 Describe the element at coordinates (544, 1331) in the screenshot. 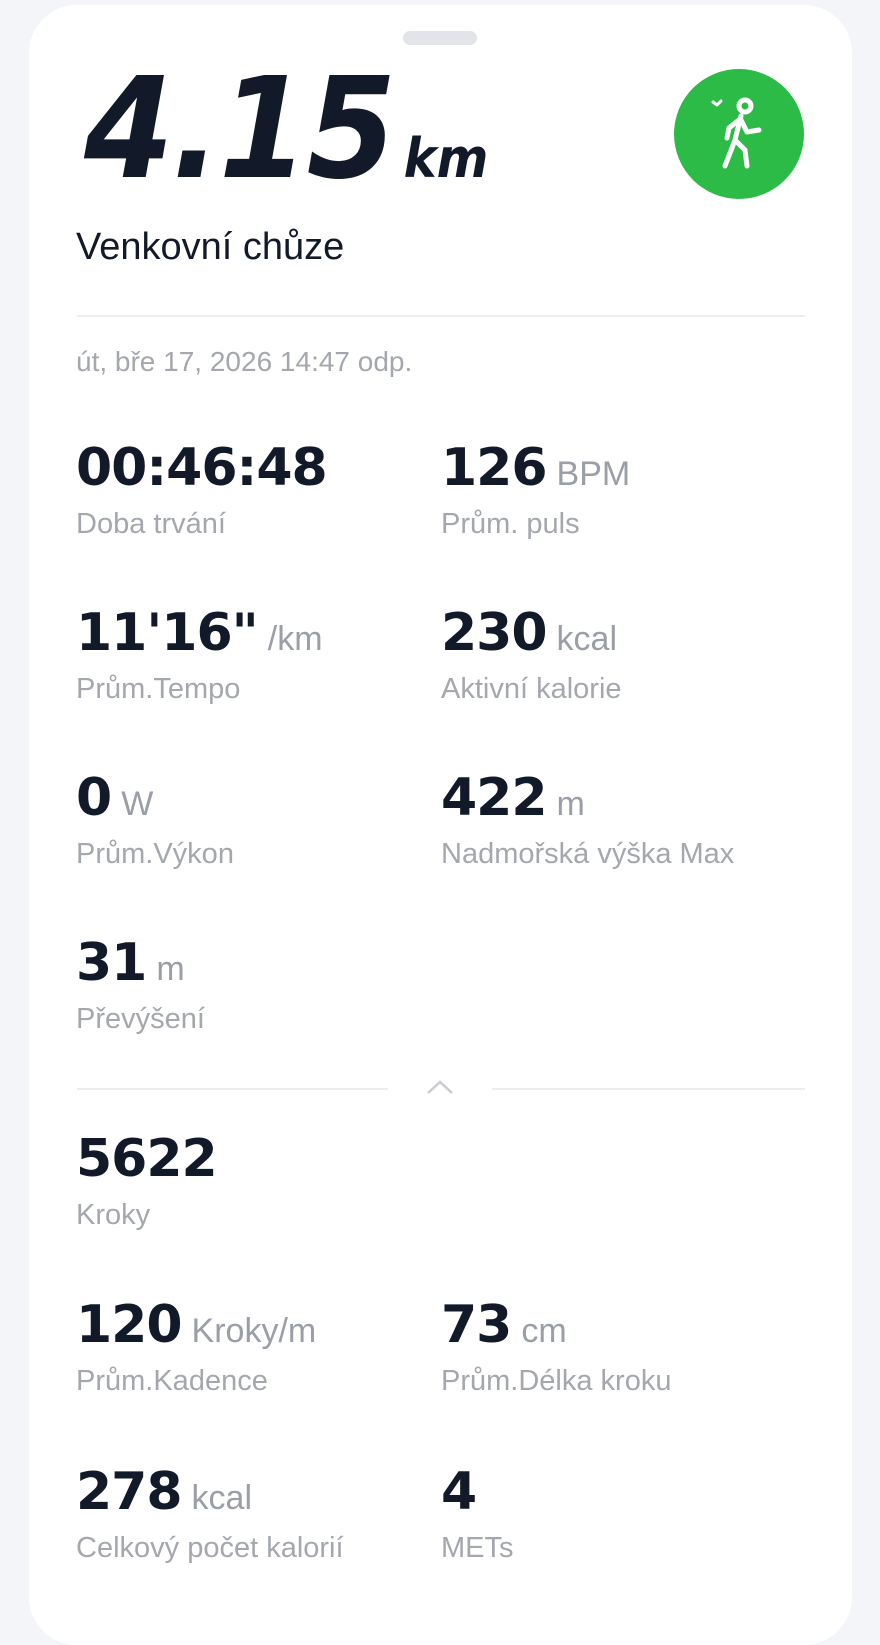

I see `stat-unit: cm` at that location.